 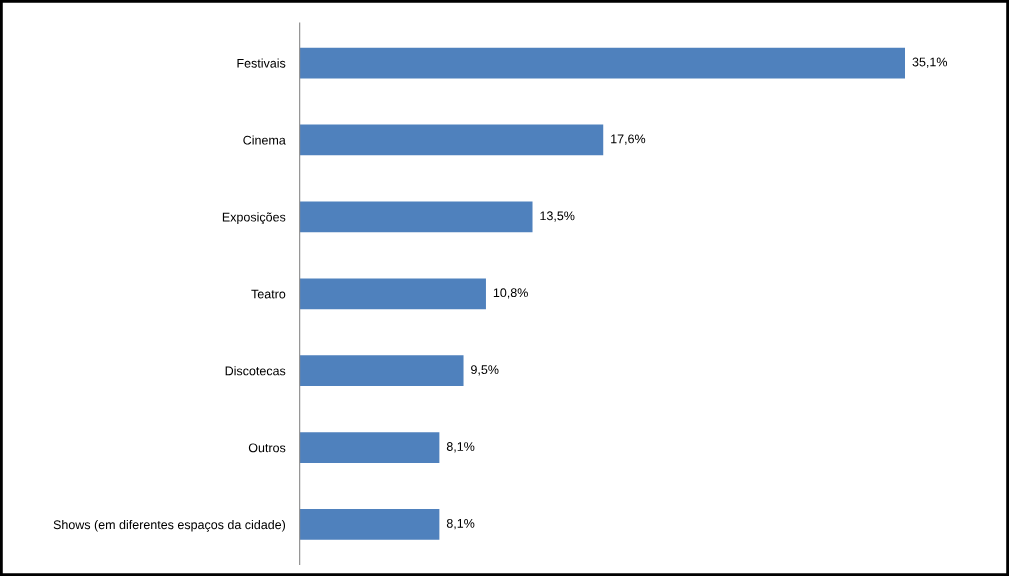 I want to click on y-tick-label: Cinema, so click(x=264, y=140).